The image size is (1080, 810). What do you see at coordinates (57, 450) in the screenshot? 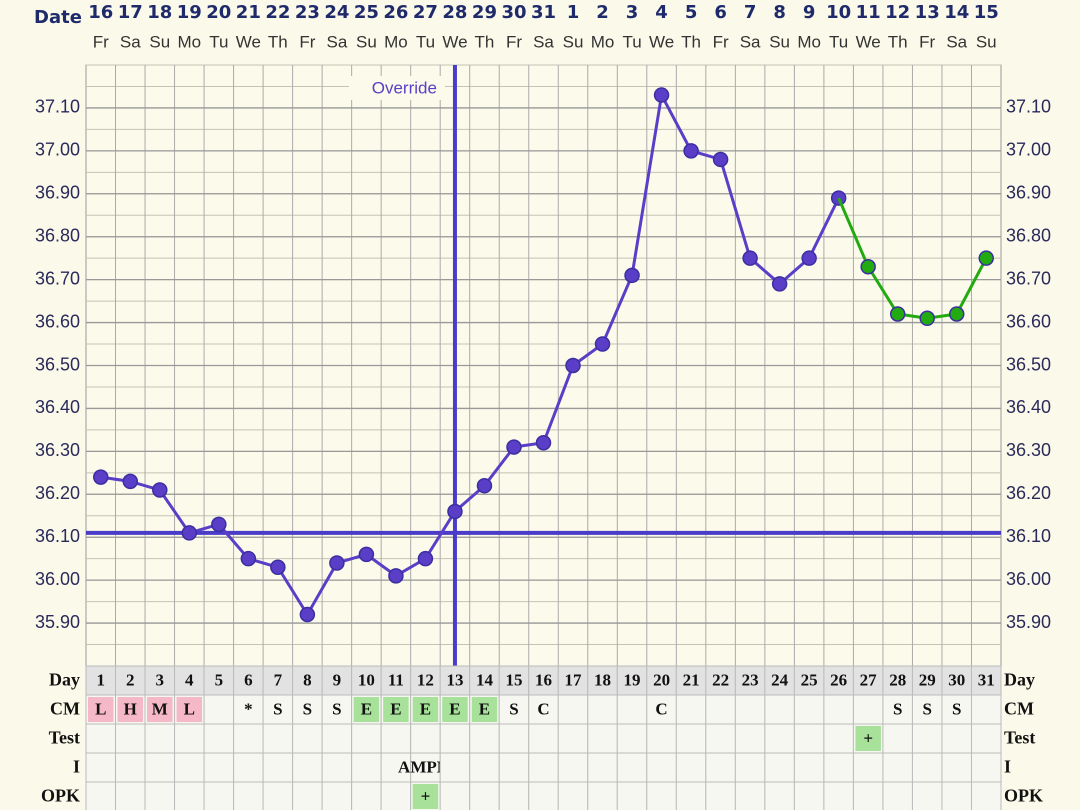
I see `y-tick-label: 36.30` at bounding box center [57, 450].